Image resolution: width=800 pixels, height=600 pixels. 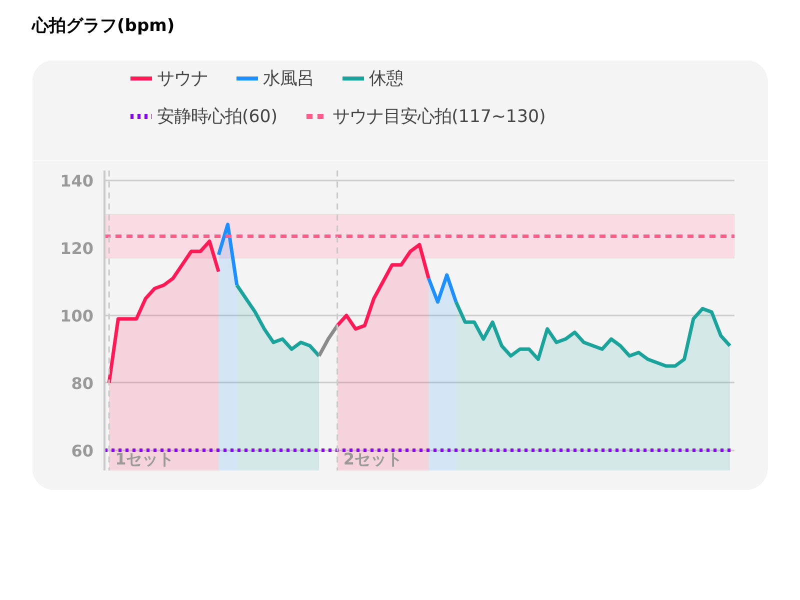 What do you see at coordinates (82, 450) in the screenshot?
I see `y-tick-label: 60` at bounding box center [82, 450].